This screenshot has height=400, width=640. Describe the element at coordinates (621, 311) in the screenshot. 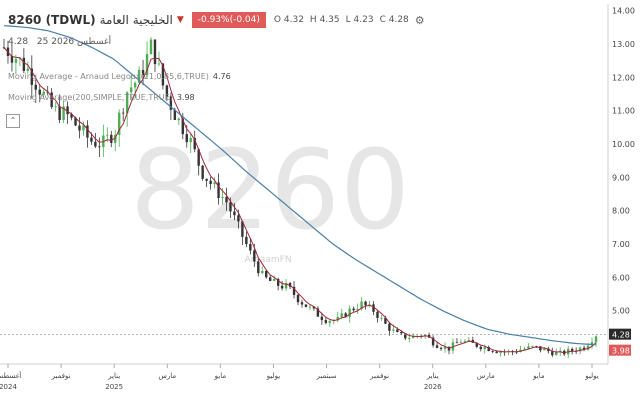

I see `y-tick-label: 5.00` at that location.